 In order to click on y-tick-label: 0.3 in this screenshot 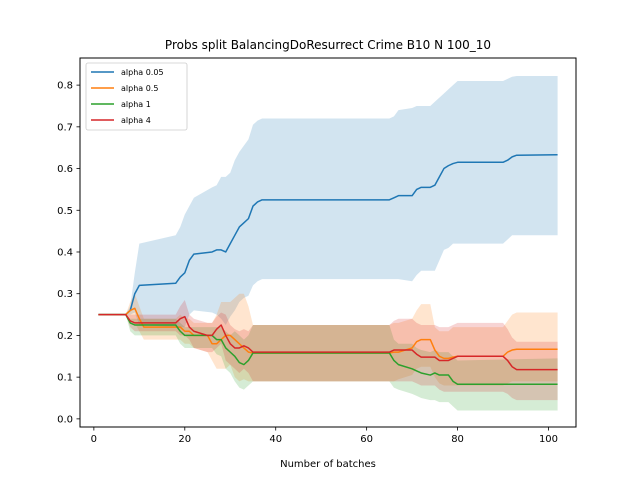, I will do `click(65, 294)`.